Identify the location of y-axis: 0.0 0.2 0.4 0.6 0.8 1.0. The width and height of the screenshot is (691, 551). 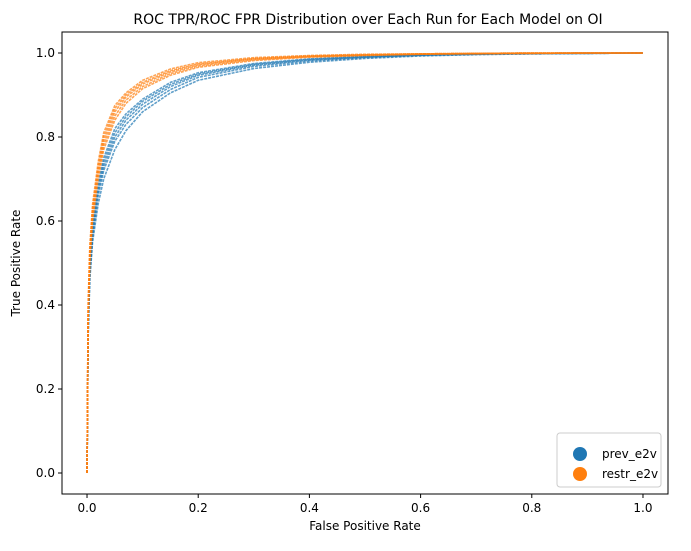
(49, 263).